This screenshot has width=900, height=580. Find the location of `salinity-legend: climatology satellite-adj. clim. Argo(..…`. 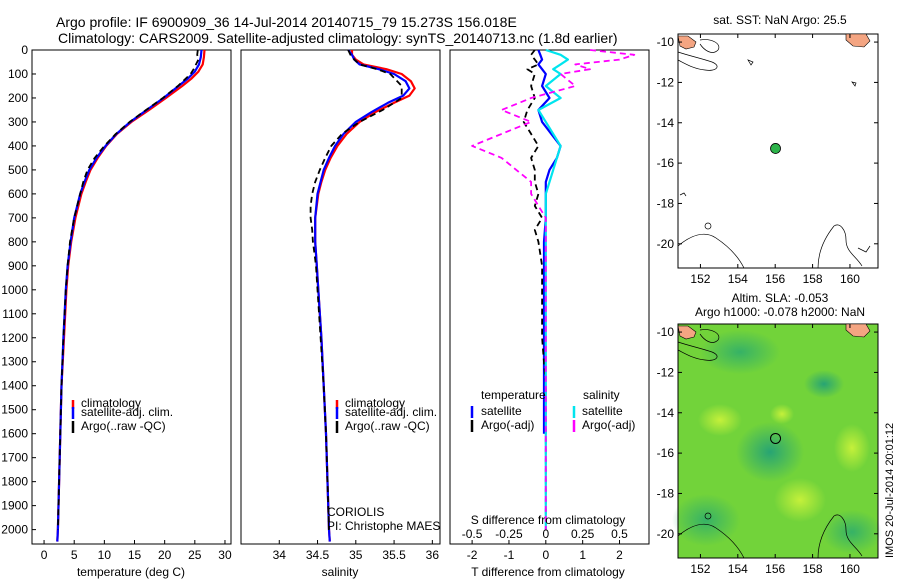

salinity-legend: climatology satellite-adj. clim. Argo(..… is located at coordinates (386, 414).